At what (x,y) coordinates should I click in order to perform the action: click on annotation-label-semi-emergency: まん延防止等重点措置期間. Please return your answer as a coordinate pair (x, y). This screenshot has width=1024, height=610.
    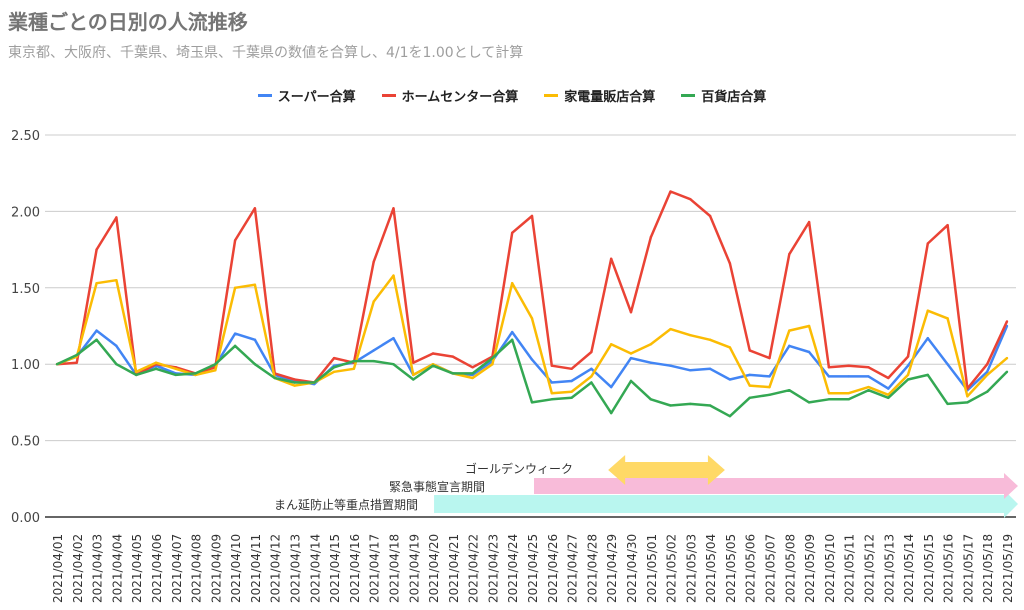
    Looking at the image, I should click on (346, 505).